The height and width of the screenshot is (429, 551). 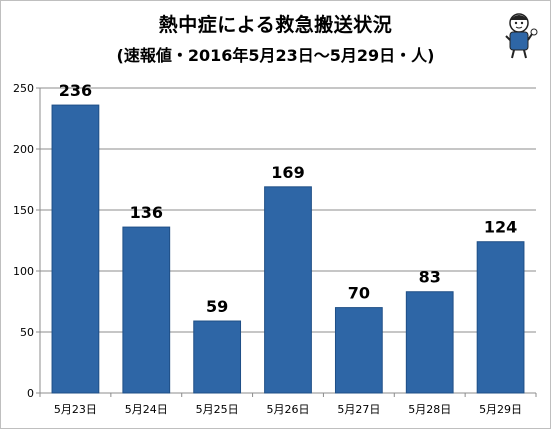 What do you see at coordinates (217, 306) in the screenshot?
I see `data-label: 59` at bounding box center [217, 306].